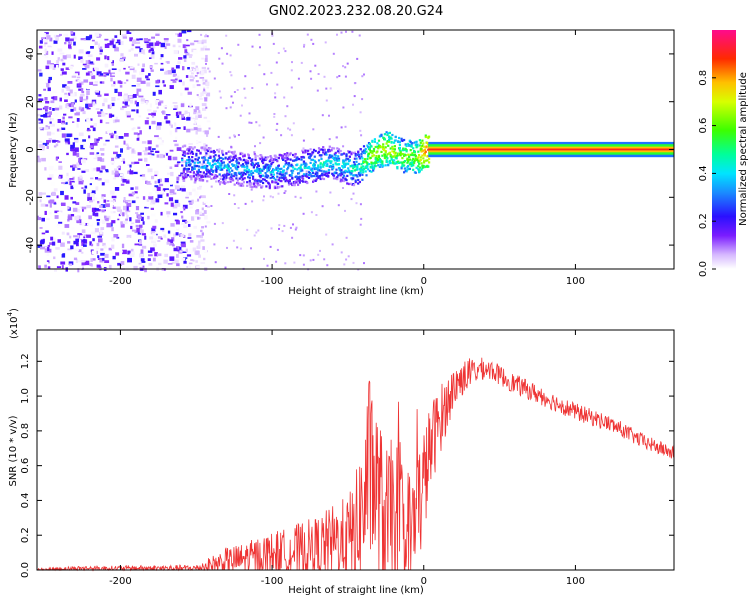  I want to click on y-tick-label: 0.0, so click(25, 570).